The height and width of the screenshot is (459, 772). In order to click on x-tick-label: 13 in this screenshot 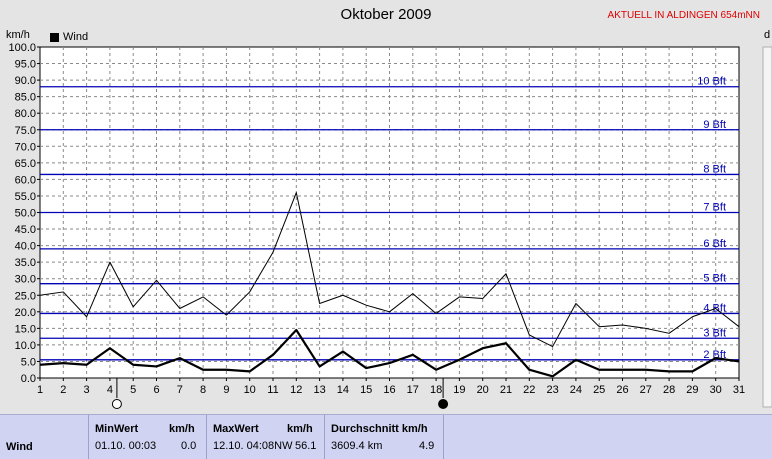, I will do `click(319, 390)`.